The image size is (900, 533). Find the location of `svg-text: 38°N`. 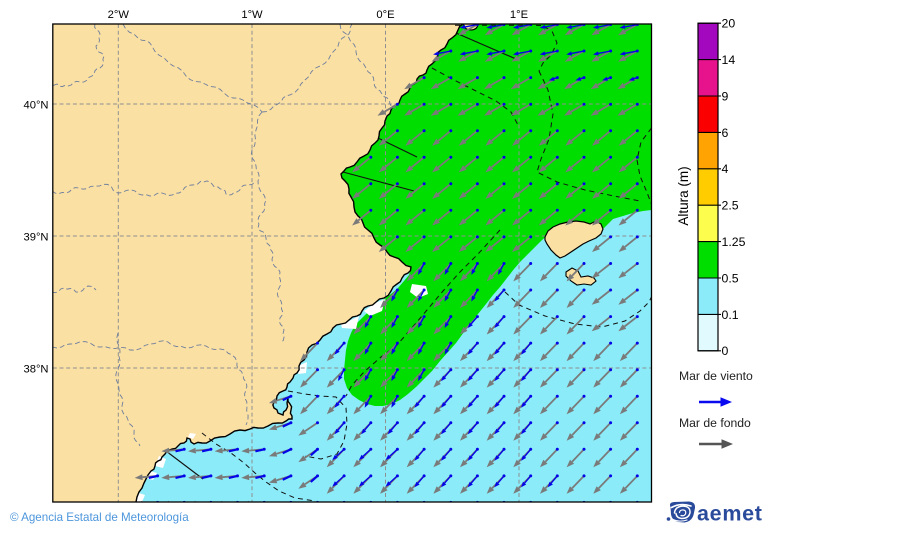

svg-text: 38°N is located at coordinates (36, 369).